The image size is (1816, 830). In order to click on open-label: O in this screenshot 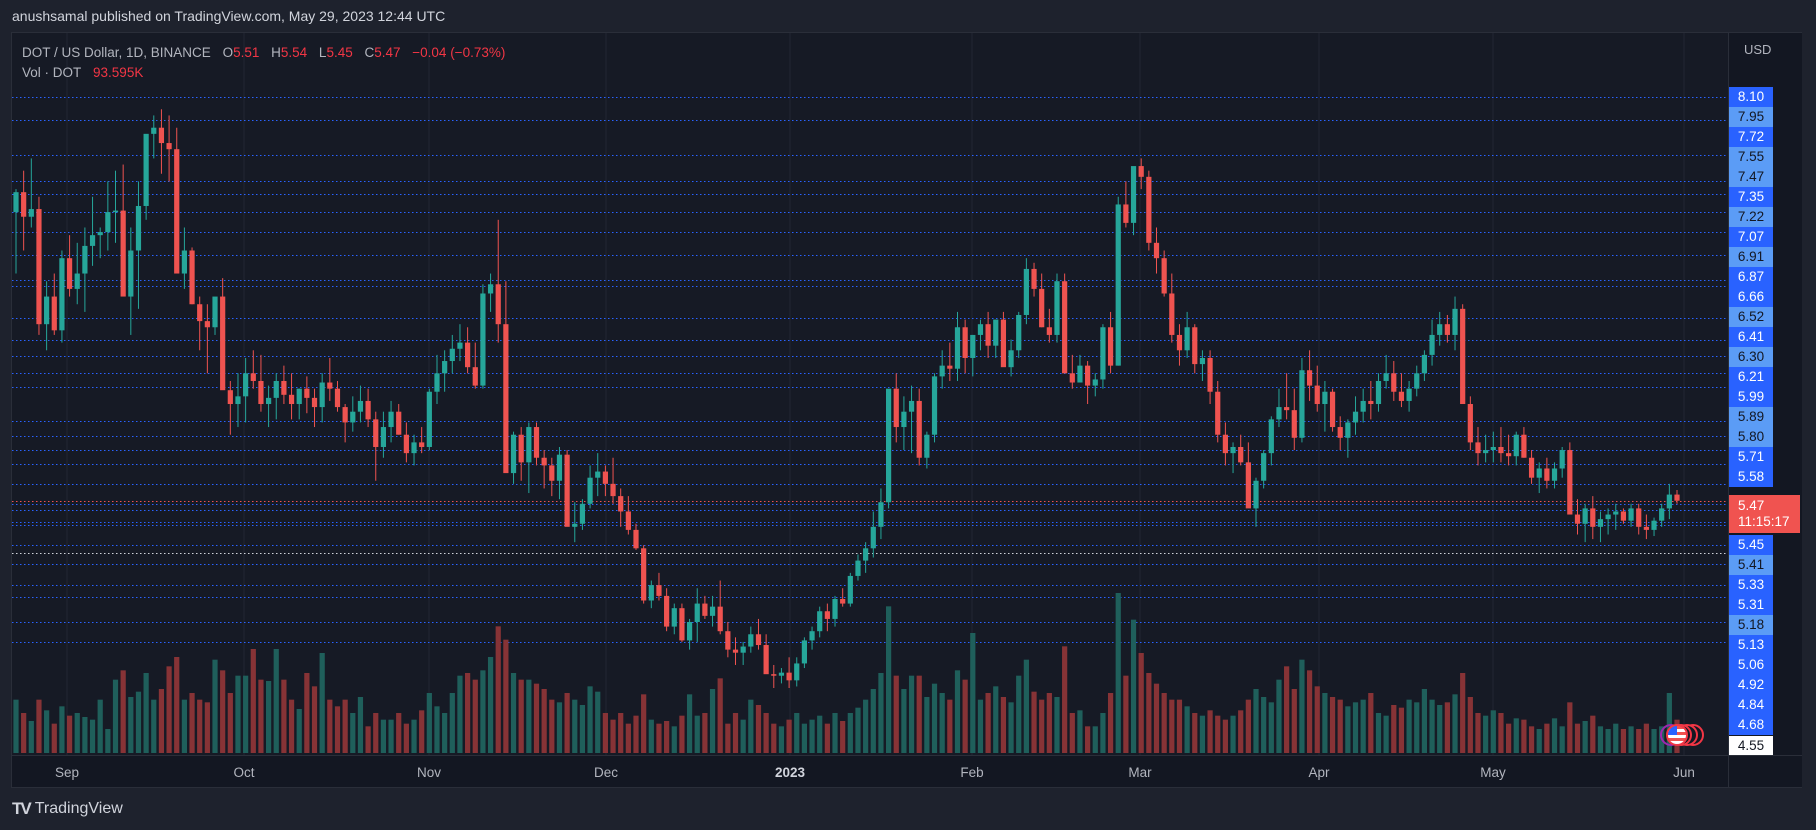, I will do `click(228, 52)`.